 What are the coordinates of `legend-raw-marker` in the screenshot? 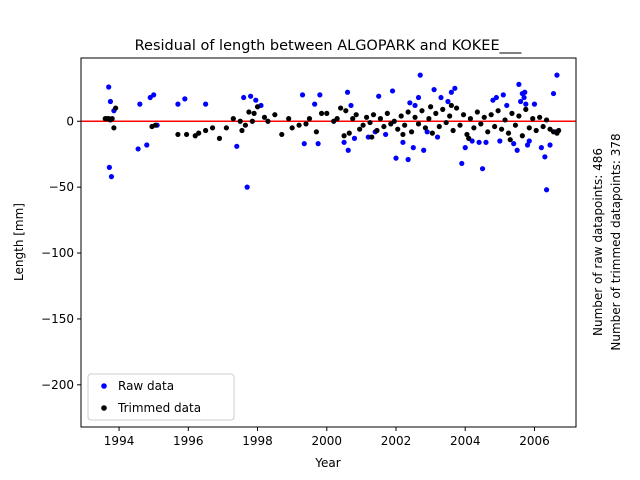 It's located at (104, 386).